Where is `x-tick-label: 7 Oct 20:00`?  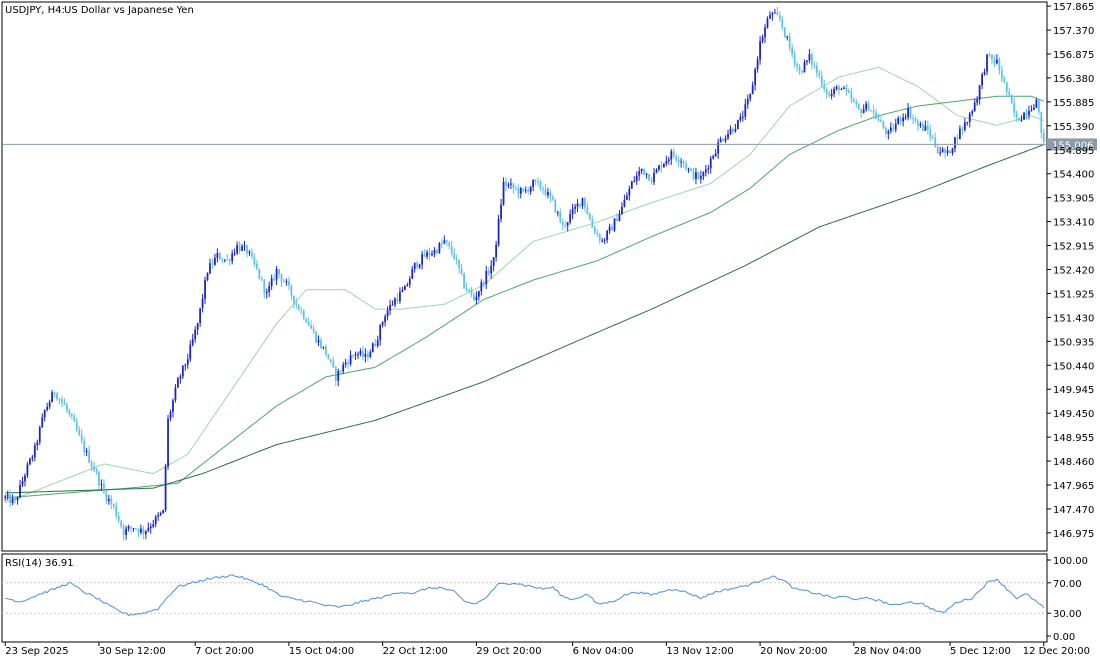
x-tick-label: 7 Oct 20:00 is located at coordinates (224, 651).